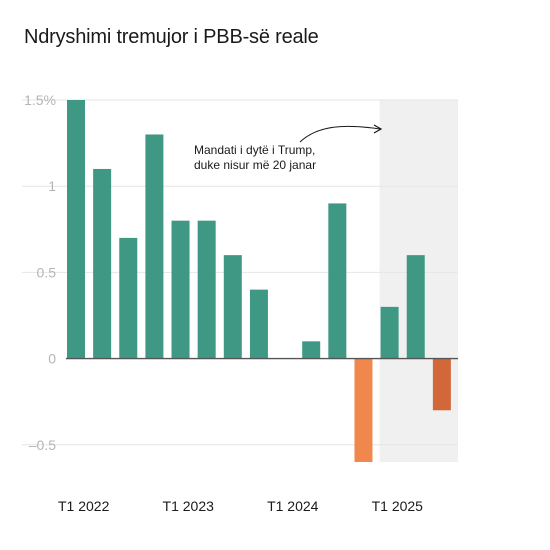  Describe the element at coordinates (52, 359) in the screenshot. I see `y-tick-label: 0` at that location.